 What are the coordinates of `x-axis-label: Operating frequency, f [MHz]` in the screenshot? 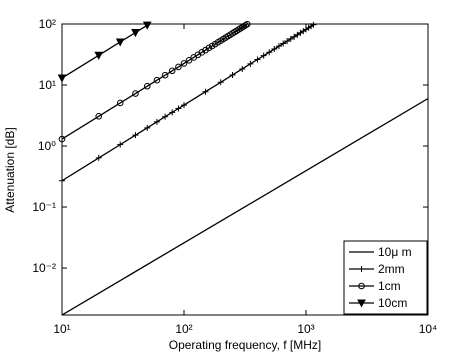 It's located at (245, 345).